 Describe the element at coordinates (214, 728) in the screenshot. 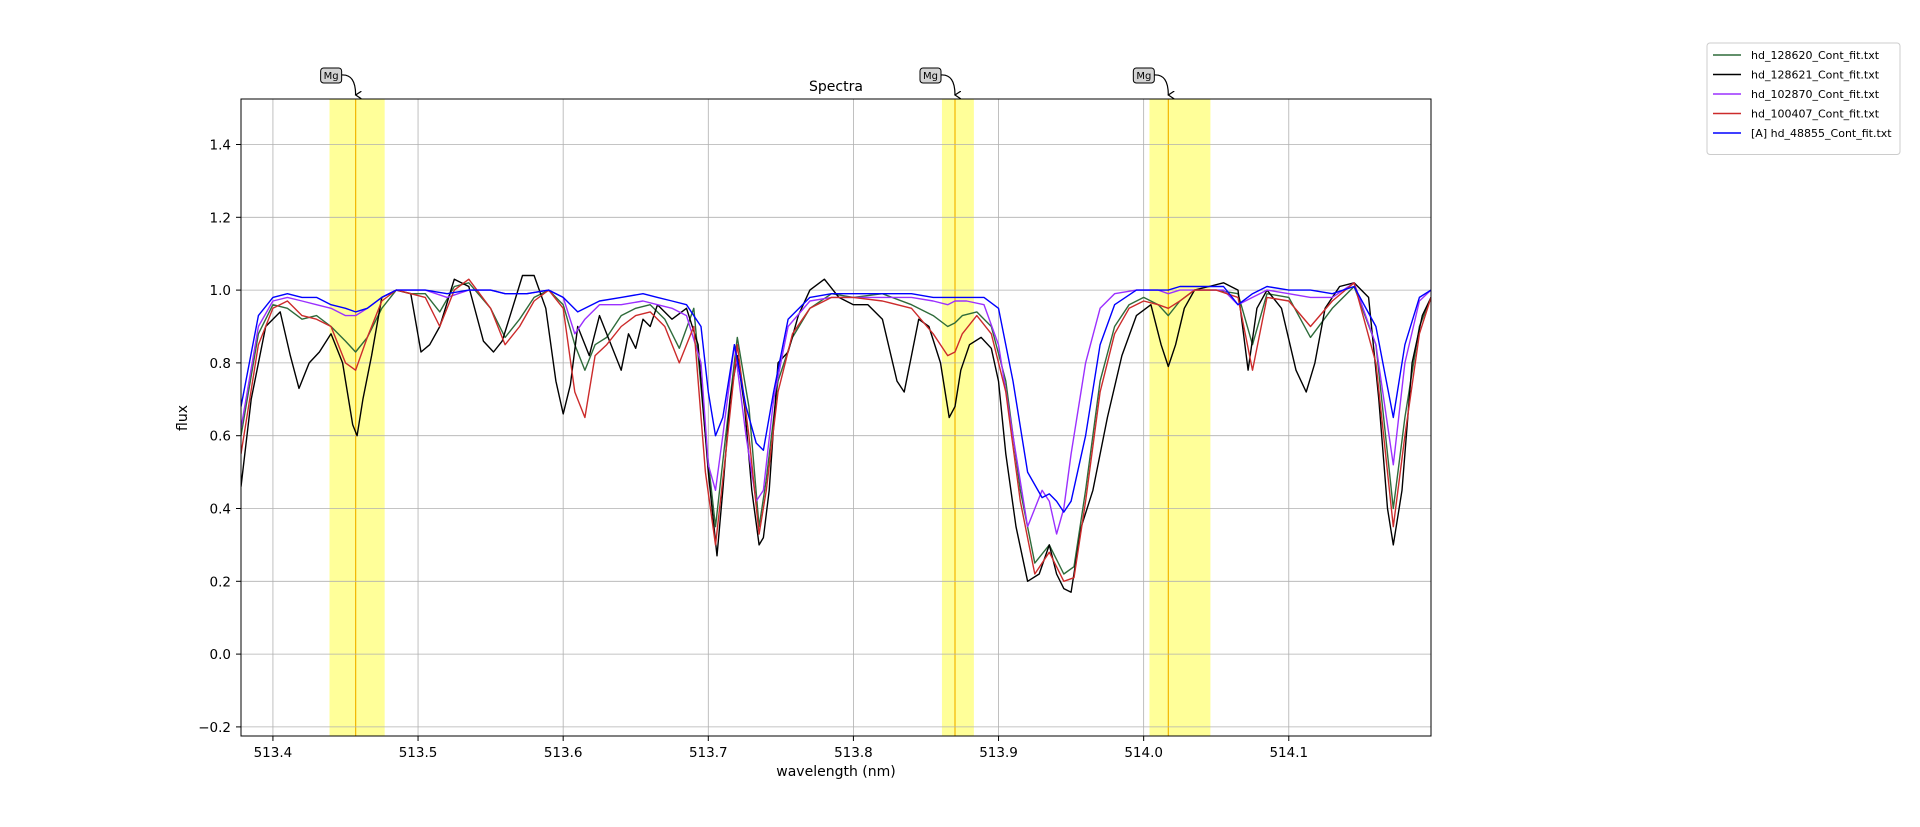

I see `y-tick-label: −0.2` at that location.